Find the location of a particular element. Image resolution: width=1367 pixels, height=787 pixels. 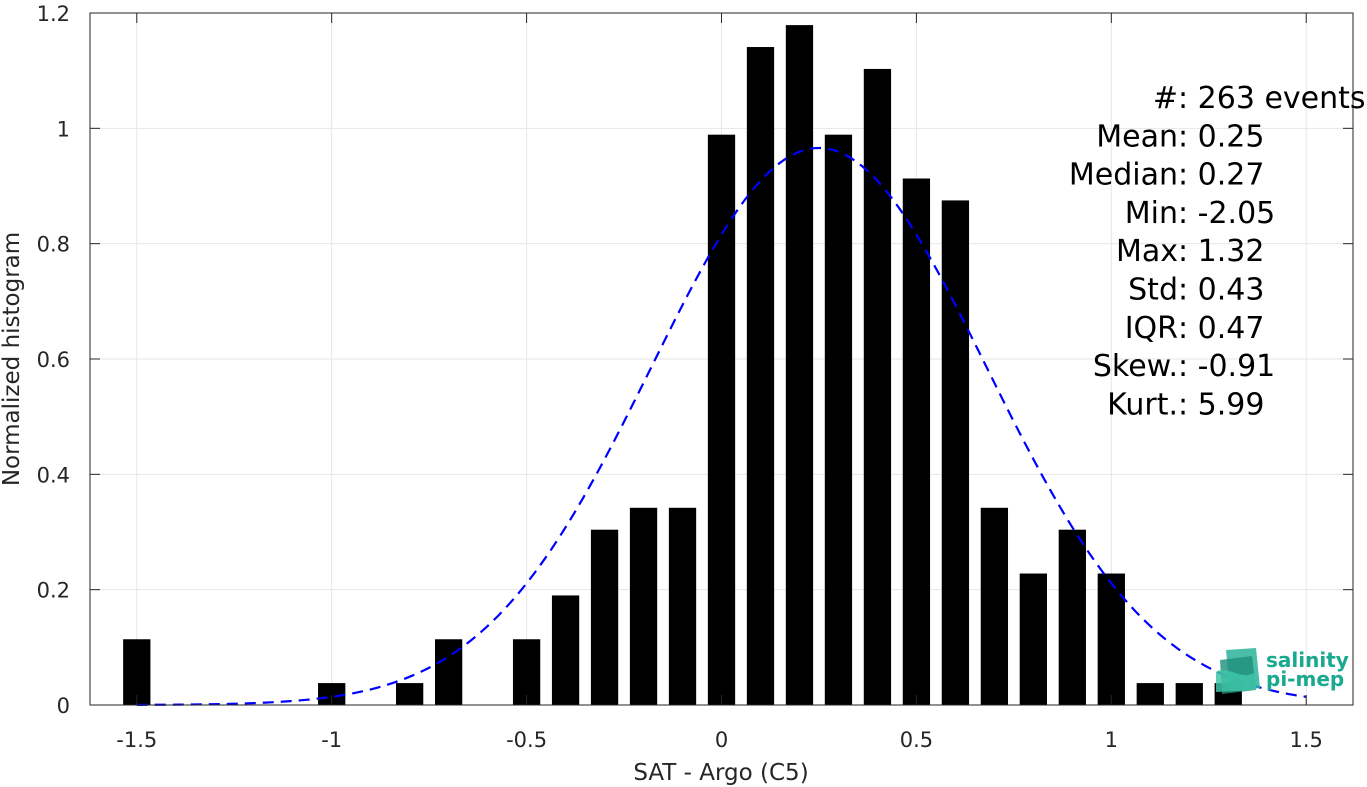

x-tick-label: 0.5 is located at coordinates (916, 740).